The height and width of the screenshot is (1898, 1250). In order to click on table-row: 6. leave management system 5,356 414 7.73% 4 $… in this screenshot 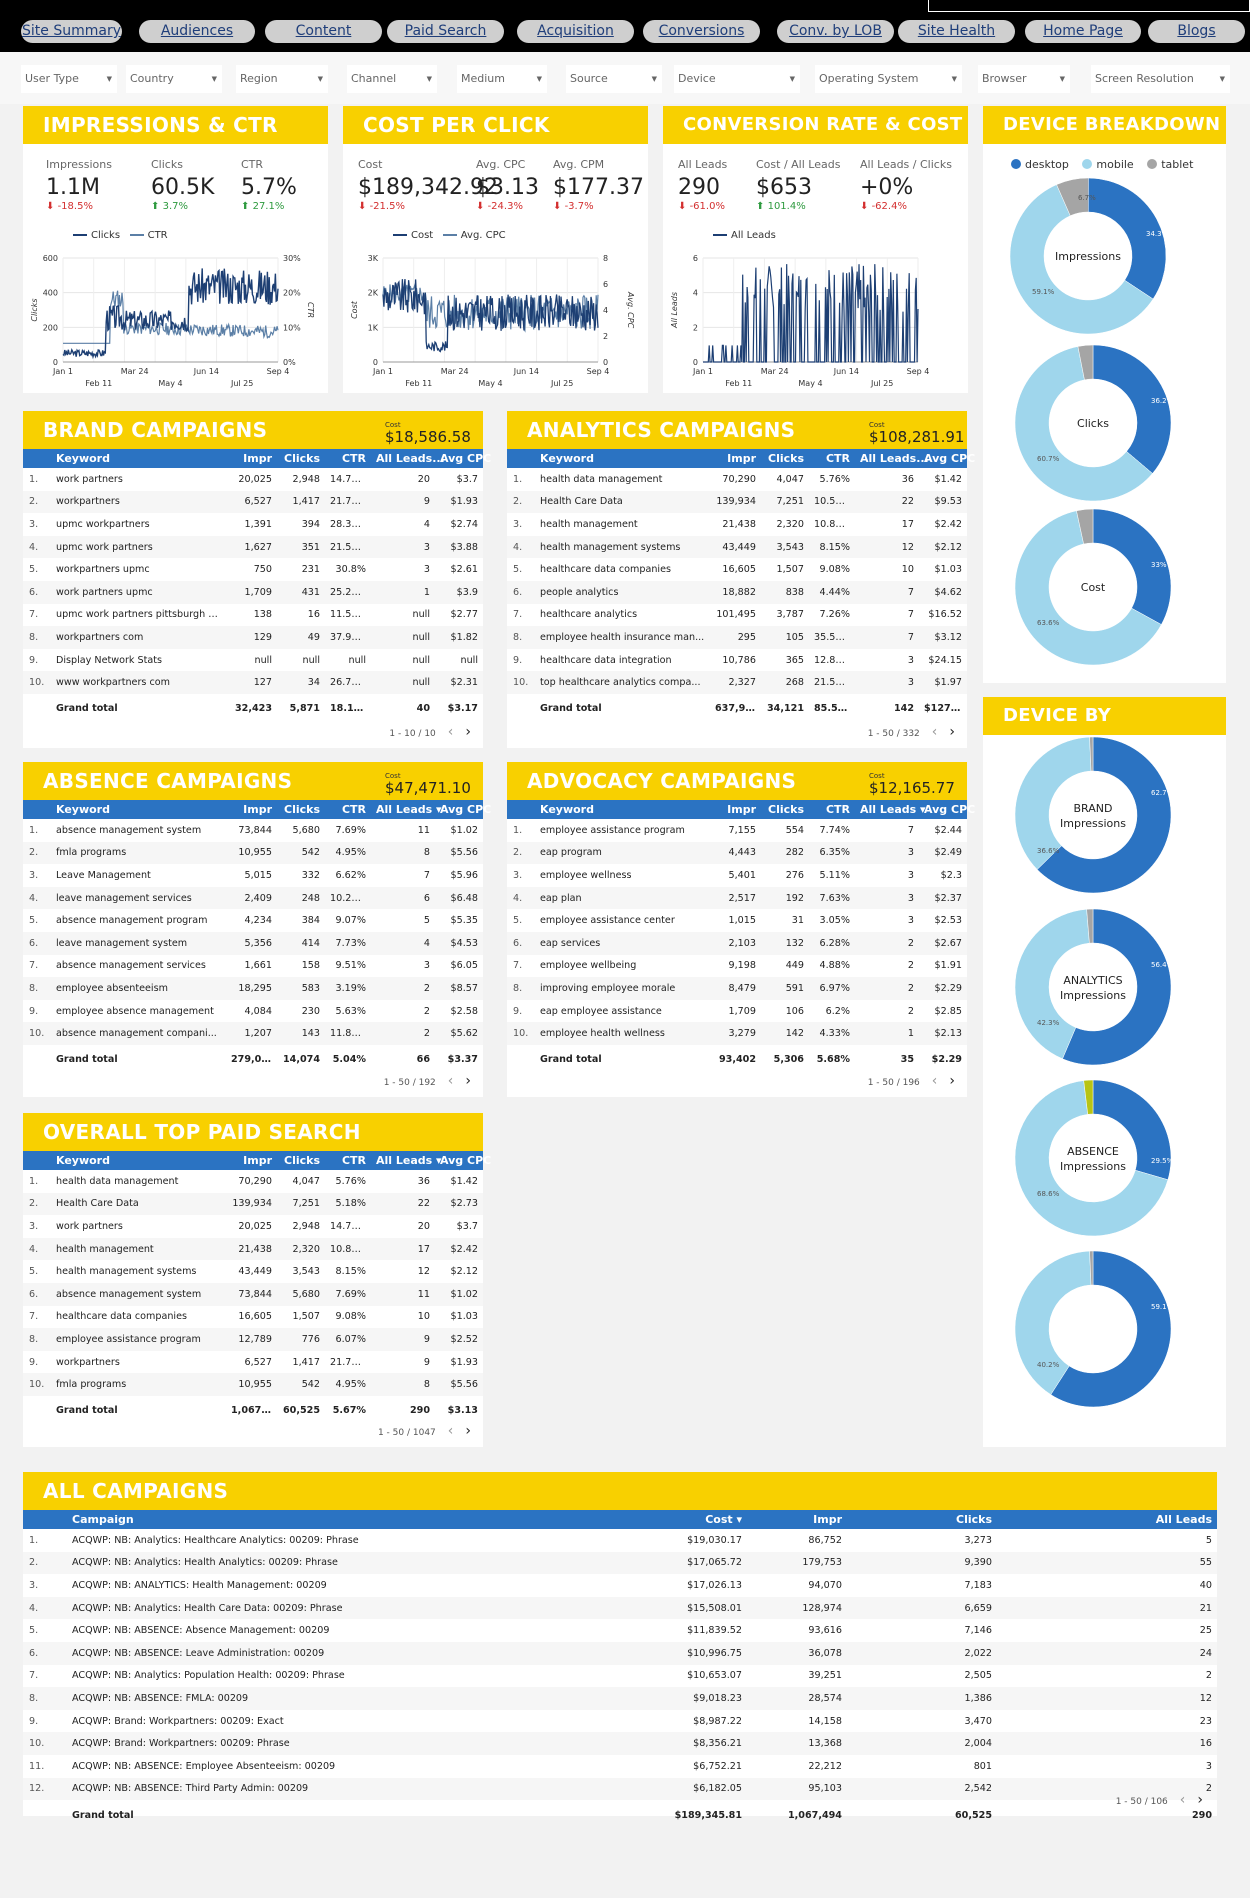, I will do `click(253, 943)`.